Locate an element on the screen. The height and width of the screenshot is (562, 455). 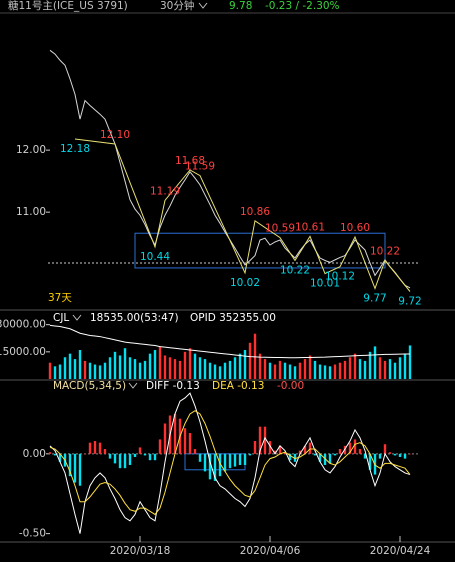
period: 30分钟 is located at coordinates (177, 6).